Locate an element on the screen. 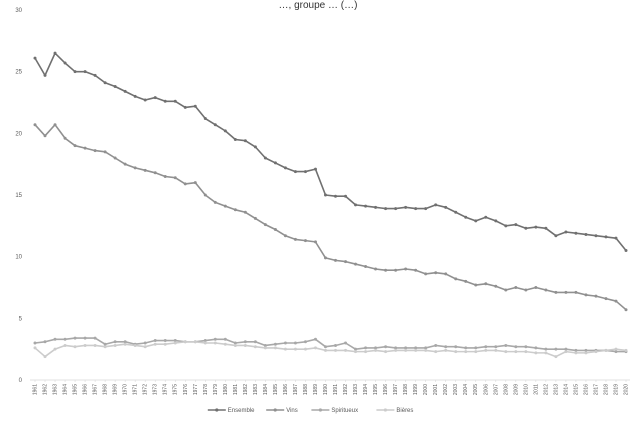 Image resolution: width=636 pixels, height=428 pixels. x-tick-label: 1982 is located at coordinates (246, 389).